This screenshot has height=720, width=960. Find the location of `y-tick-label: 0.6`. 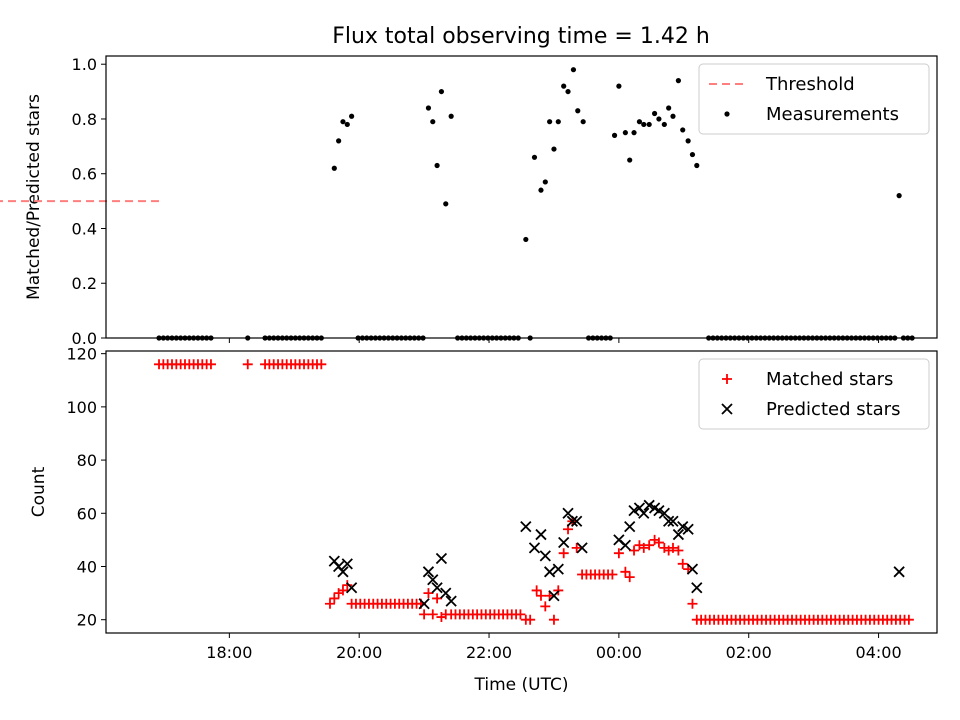

y-tick-label: 0.6 is located at coordinates (84, 174).